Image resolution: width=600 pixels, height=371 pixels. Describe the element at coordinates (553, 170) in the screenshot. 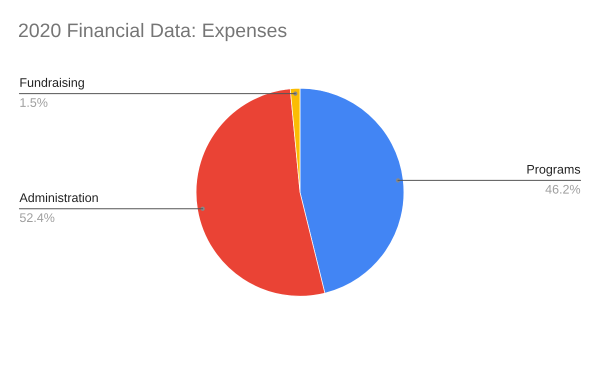

I see `slice-label: Programs` at that location.